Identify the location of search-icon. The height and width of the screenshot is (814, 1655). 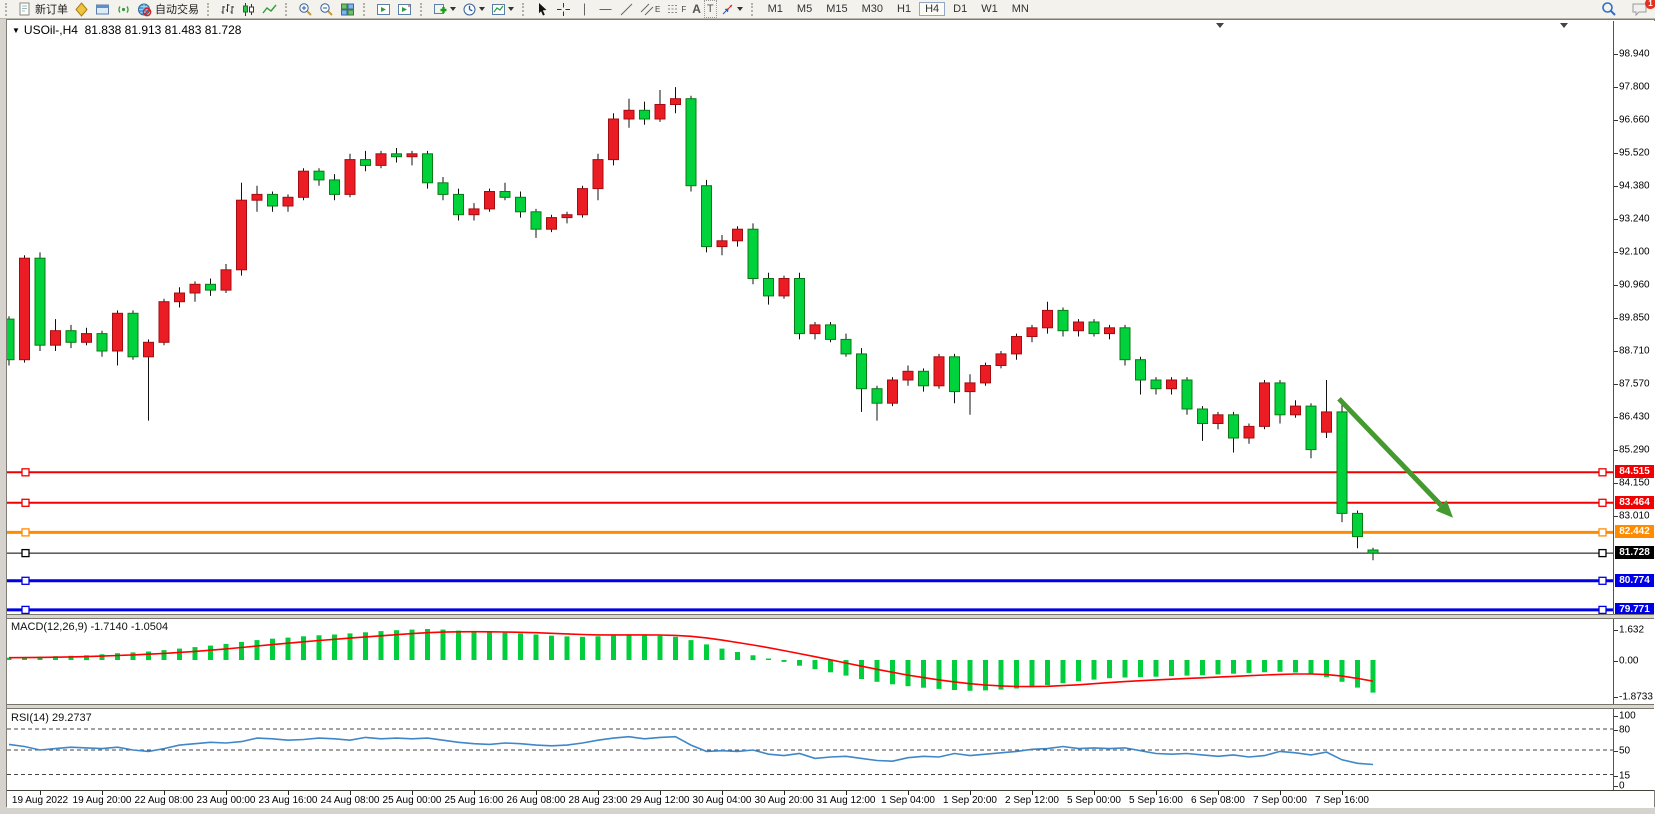
(1609, 9).